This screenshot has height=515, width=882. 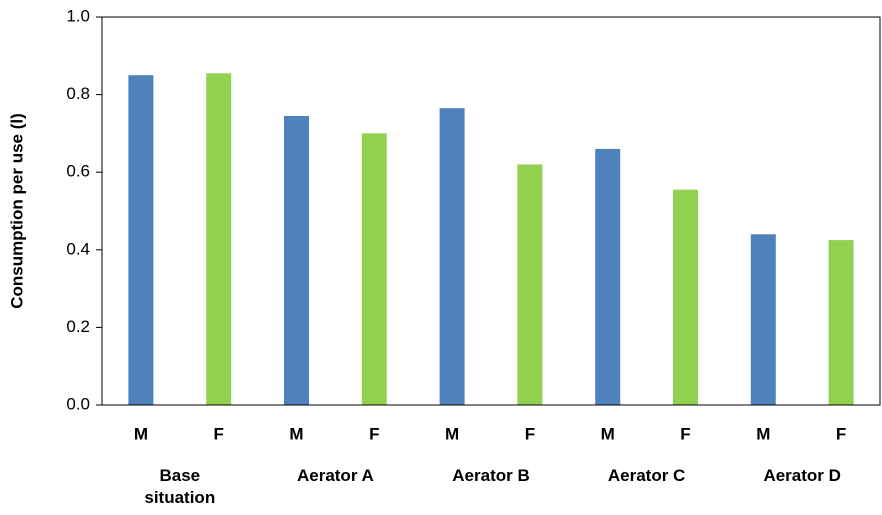 What do you see at coordinates (78, 248) in the screenshot?
I see `y-tick-label: 0.4` at bounding box center [78, 248].